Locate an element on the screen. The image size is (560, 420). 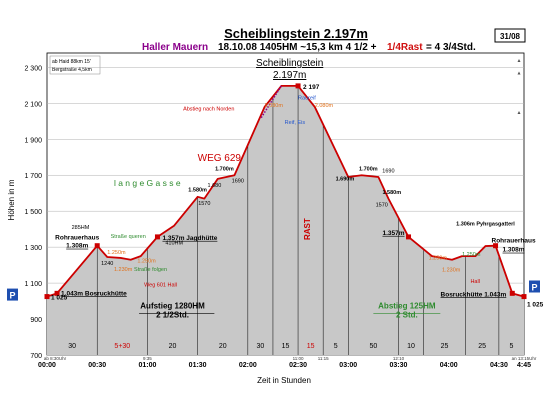
x-tick-label: 03:30 is located at coordinates (399, 365).